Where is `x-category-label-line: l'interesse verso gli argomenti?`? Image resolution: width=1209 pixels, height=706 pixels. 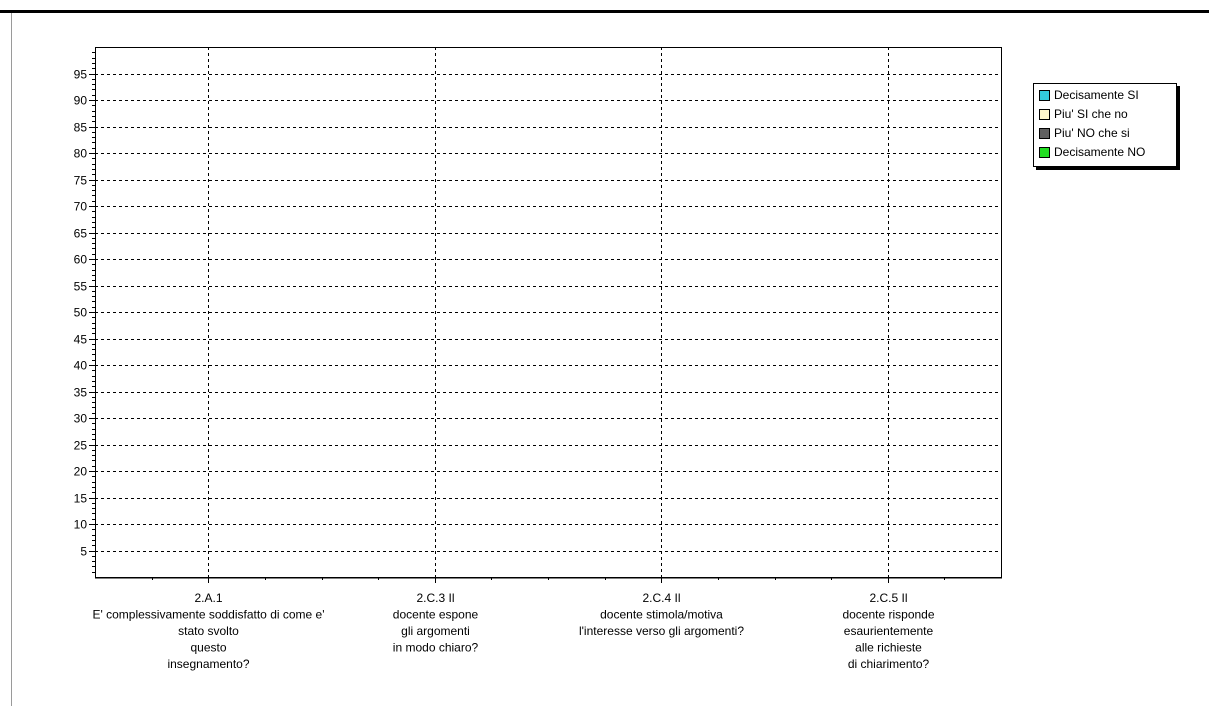
x-category-label-line: l'interesse verso gli argomenti? is located at coordinates (661, 631).